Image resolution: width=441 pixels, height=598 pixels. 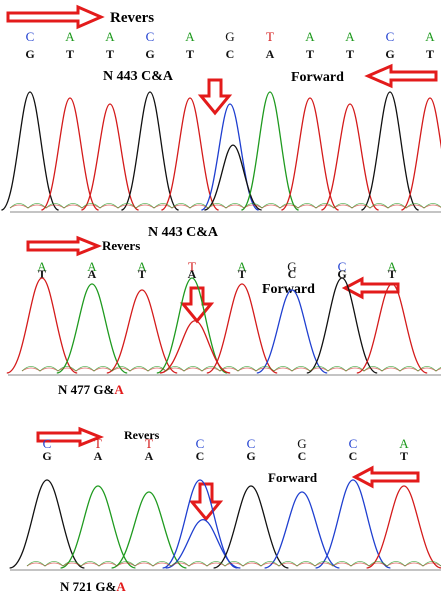 What do you see at coordinates (183, 232) in the screenshot?
I see `bottom-mutation-label: N 443 C&A` at bounding box center [183, 232].